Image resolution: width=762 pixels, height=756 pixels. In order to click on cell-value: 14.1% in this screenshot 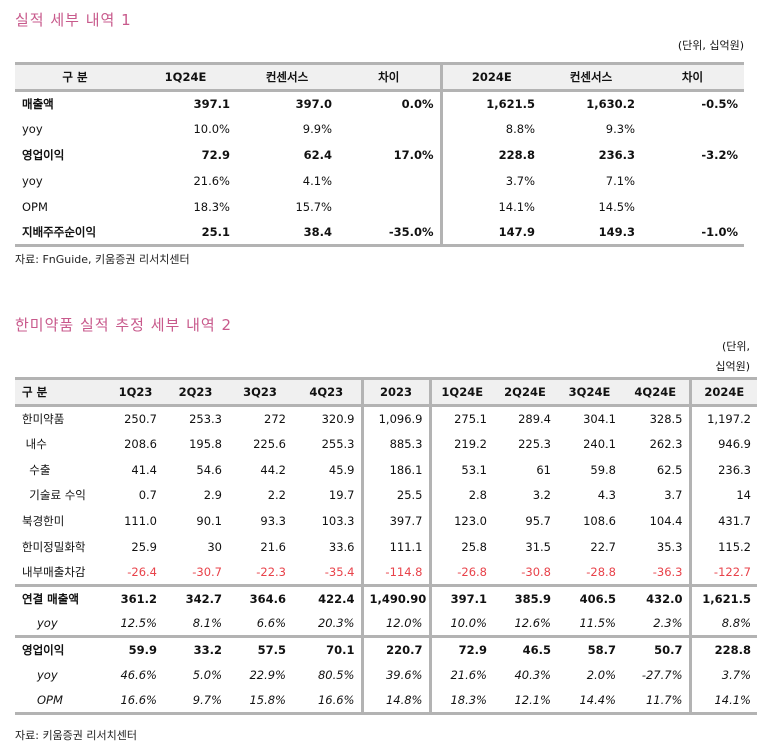, I will do `click(516, 206)`.